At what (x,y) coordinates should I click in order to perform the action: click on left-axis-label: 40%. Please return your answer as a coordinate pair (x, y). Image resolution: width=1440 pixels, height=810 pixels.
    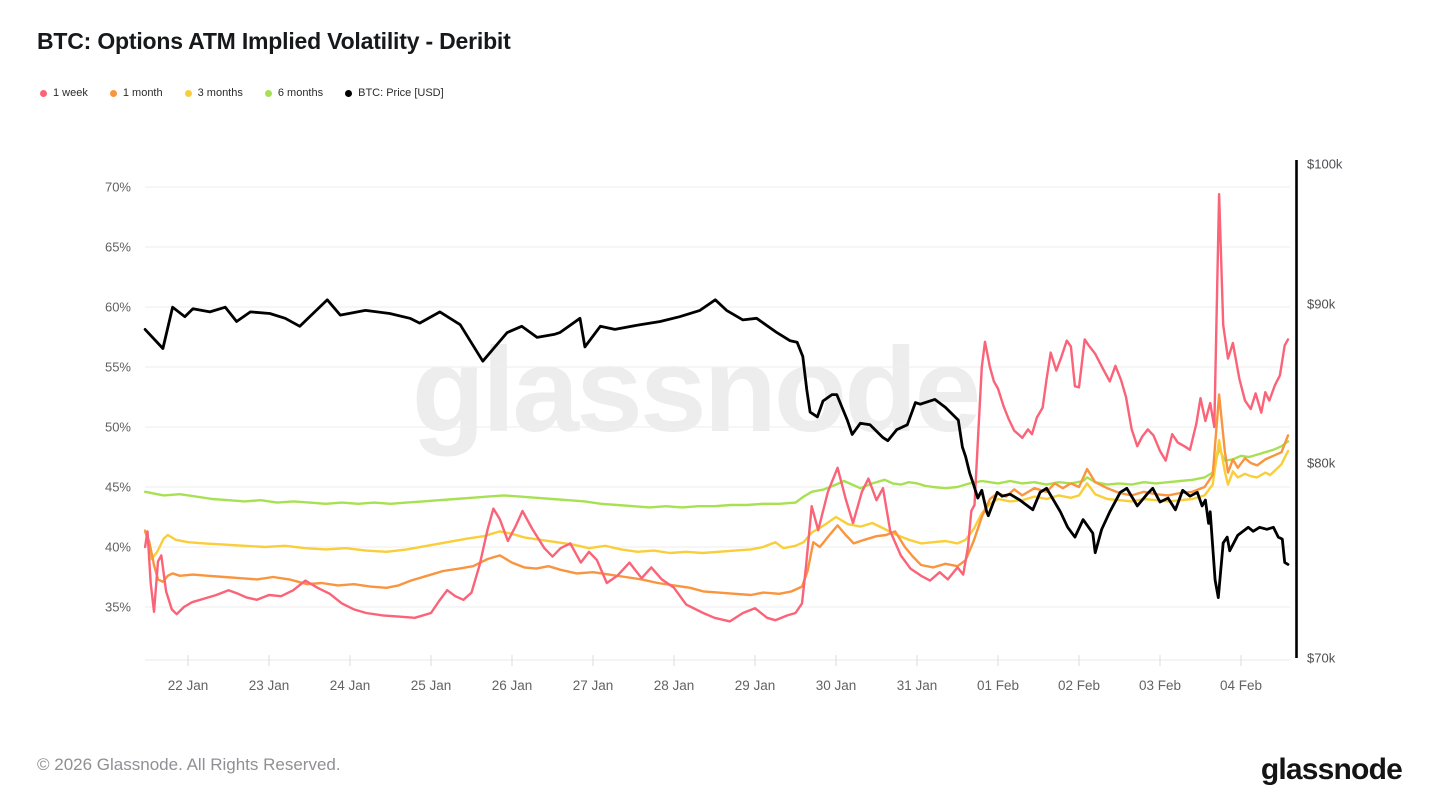
    Looking at the image, I should click on (118, 547).